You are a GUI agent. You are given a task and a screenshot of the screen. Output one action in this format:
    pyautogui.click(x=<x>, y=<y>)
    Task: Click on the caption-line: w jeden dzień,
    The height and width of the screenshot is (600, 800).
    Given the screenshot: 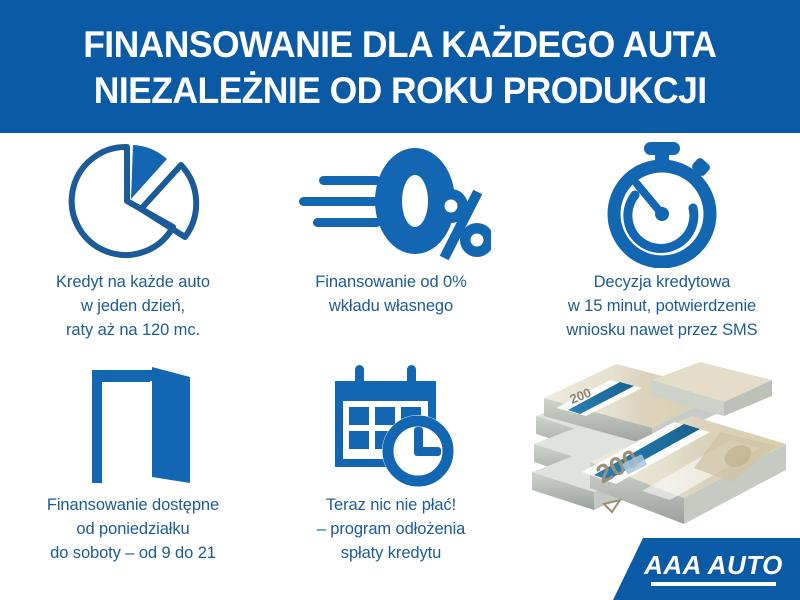 What is the action you would take?
    pyautogui.click(x=133, y=306)
    